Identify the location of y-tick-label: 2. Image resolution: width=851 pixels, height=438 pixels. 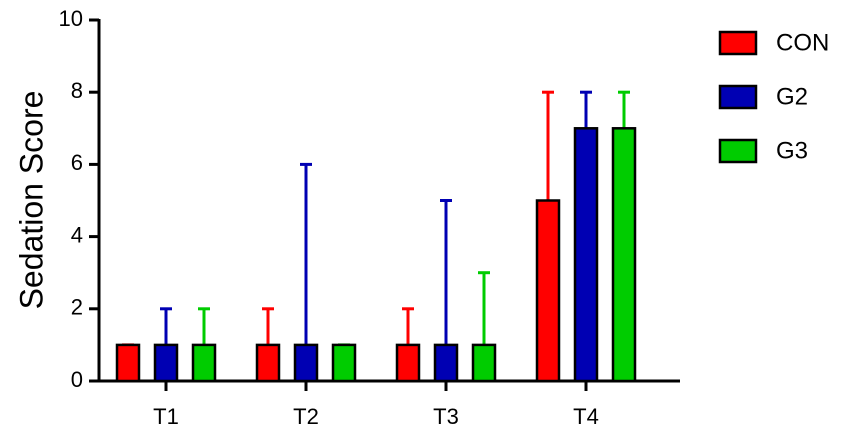
(77, 307).